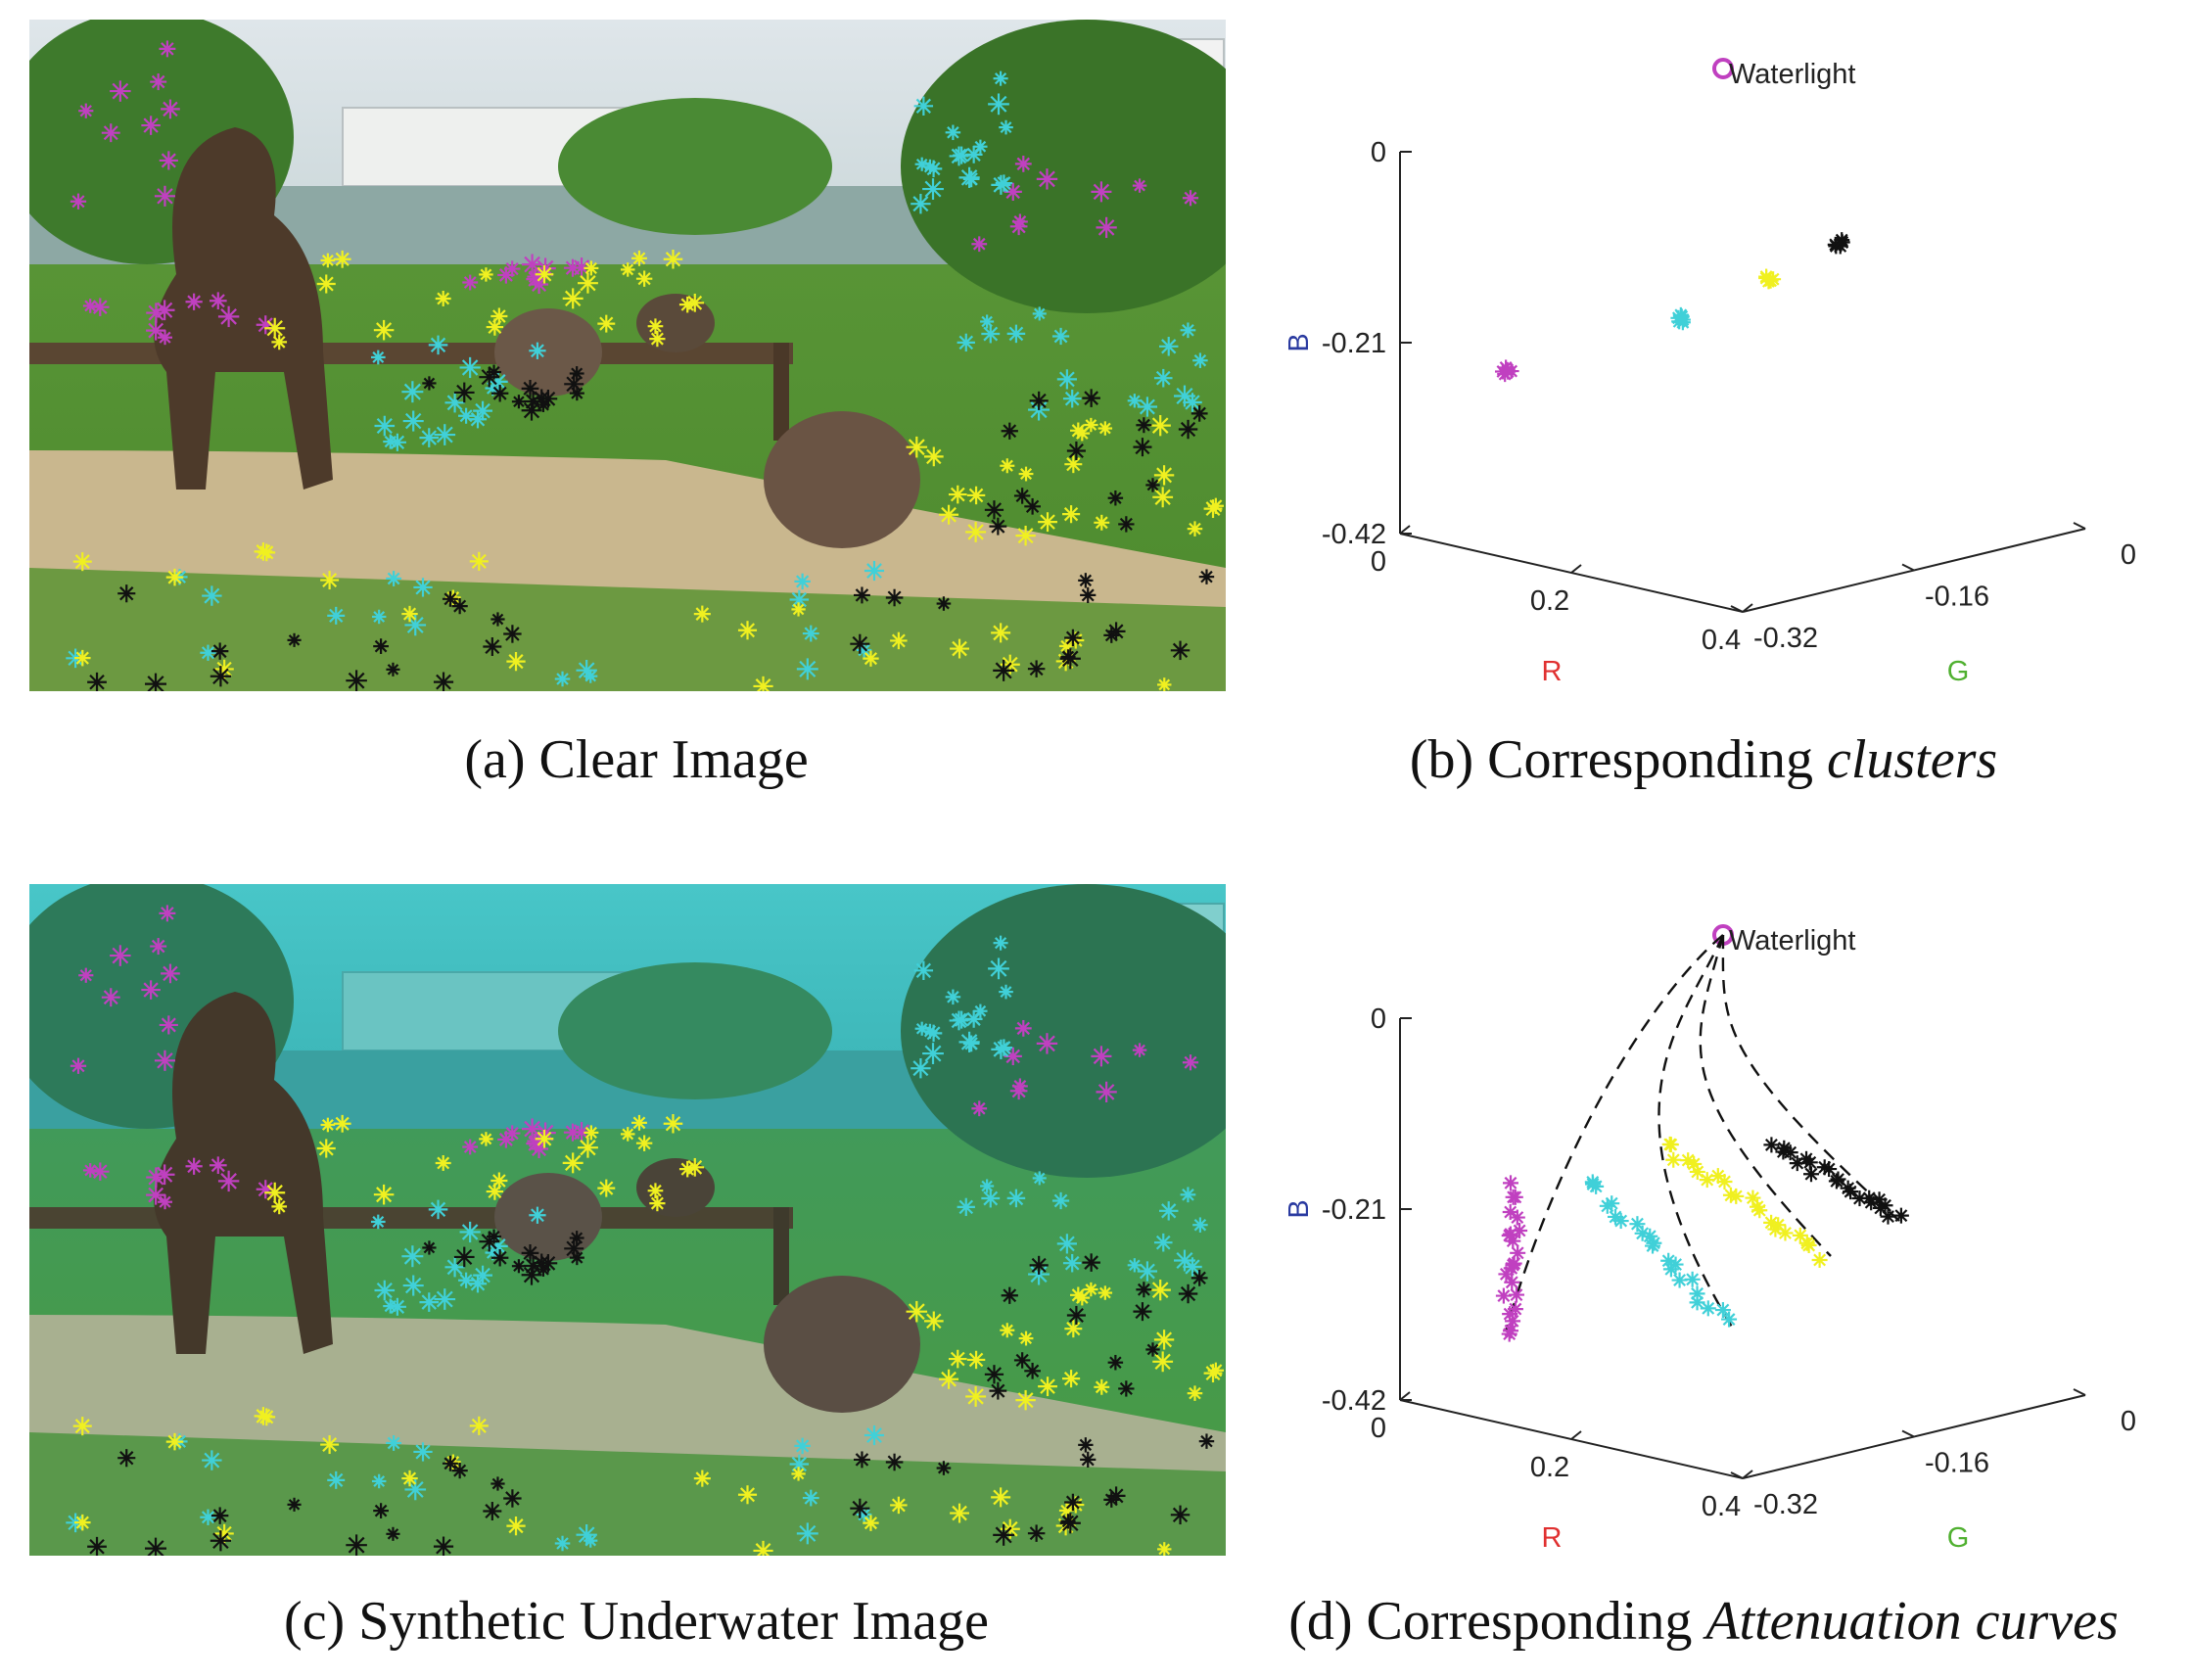  I want to click on waterlight-point, so click(1723, 68).